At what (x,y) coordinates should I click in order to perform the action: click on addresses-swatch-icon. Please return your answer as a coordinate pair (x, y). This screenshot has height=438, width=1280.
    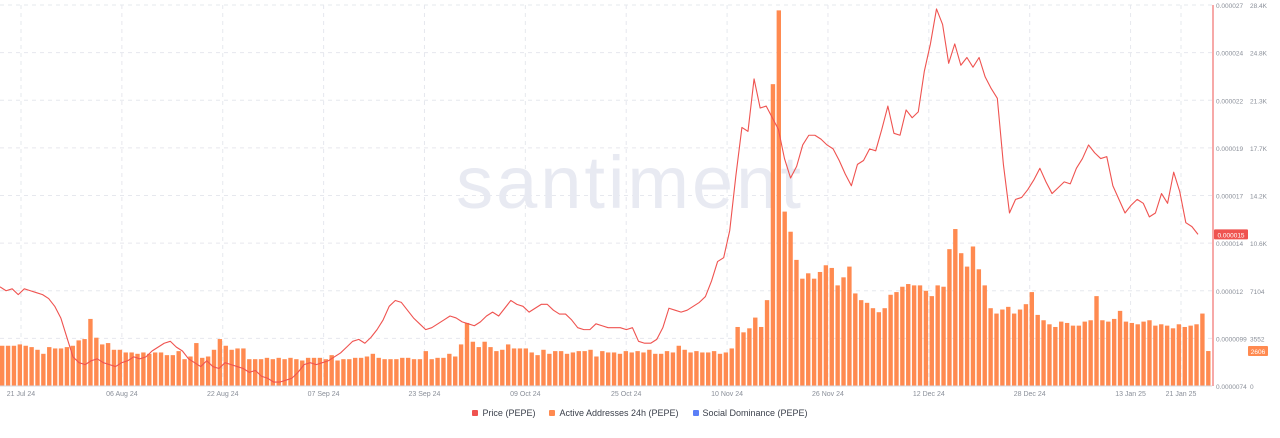
    Looking at the image, I should click on (552, 413).